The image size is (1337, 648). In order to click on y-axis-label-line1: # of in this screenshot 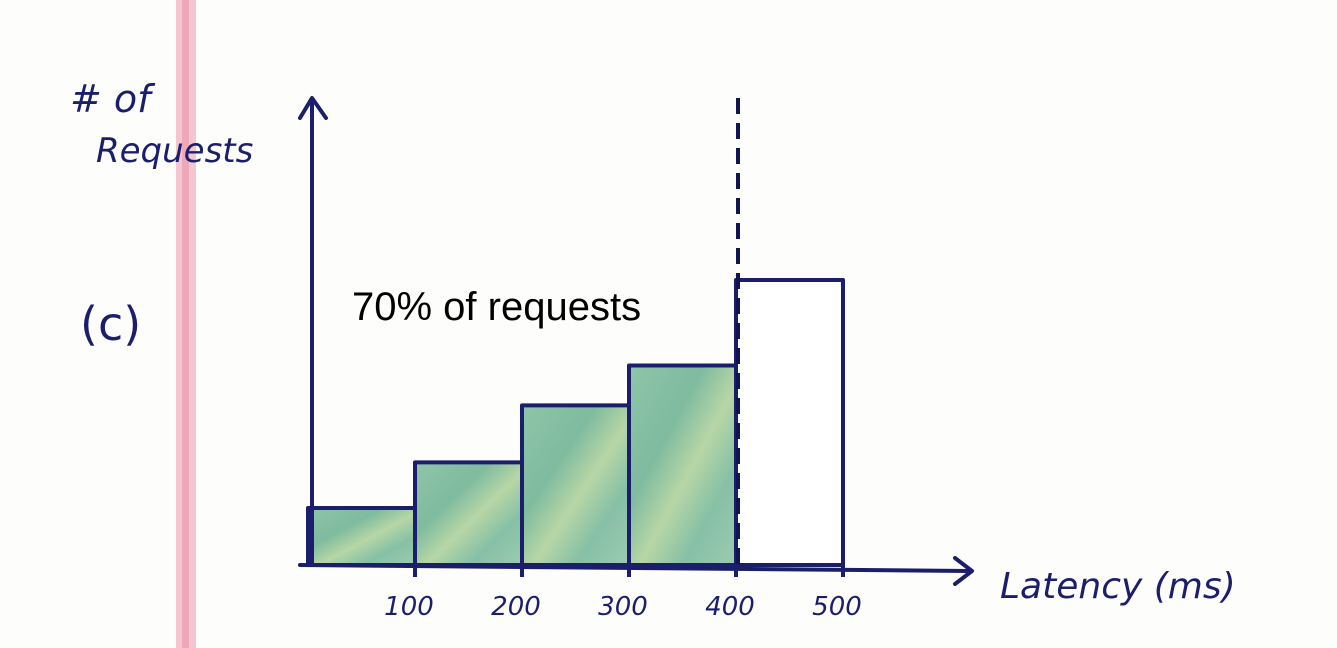, I will do `click(113, 99)`.